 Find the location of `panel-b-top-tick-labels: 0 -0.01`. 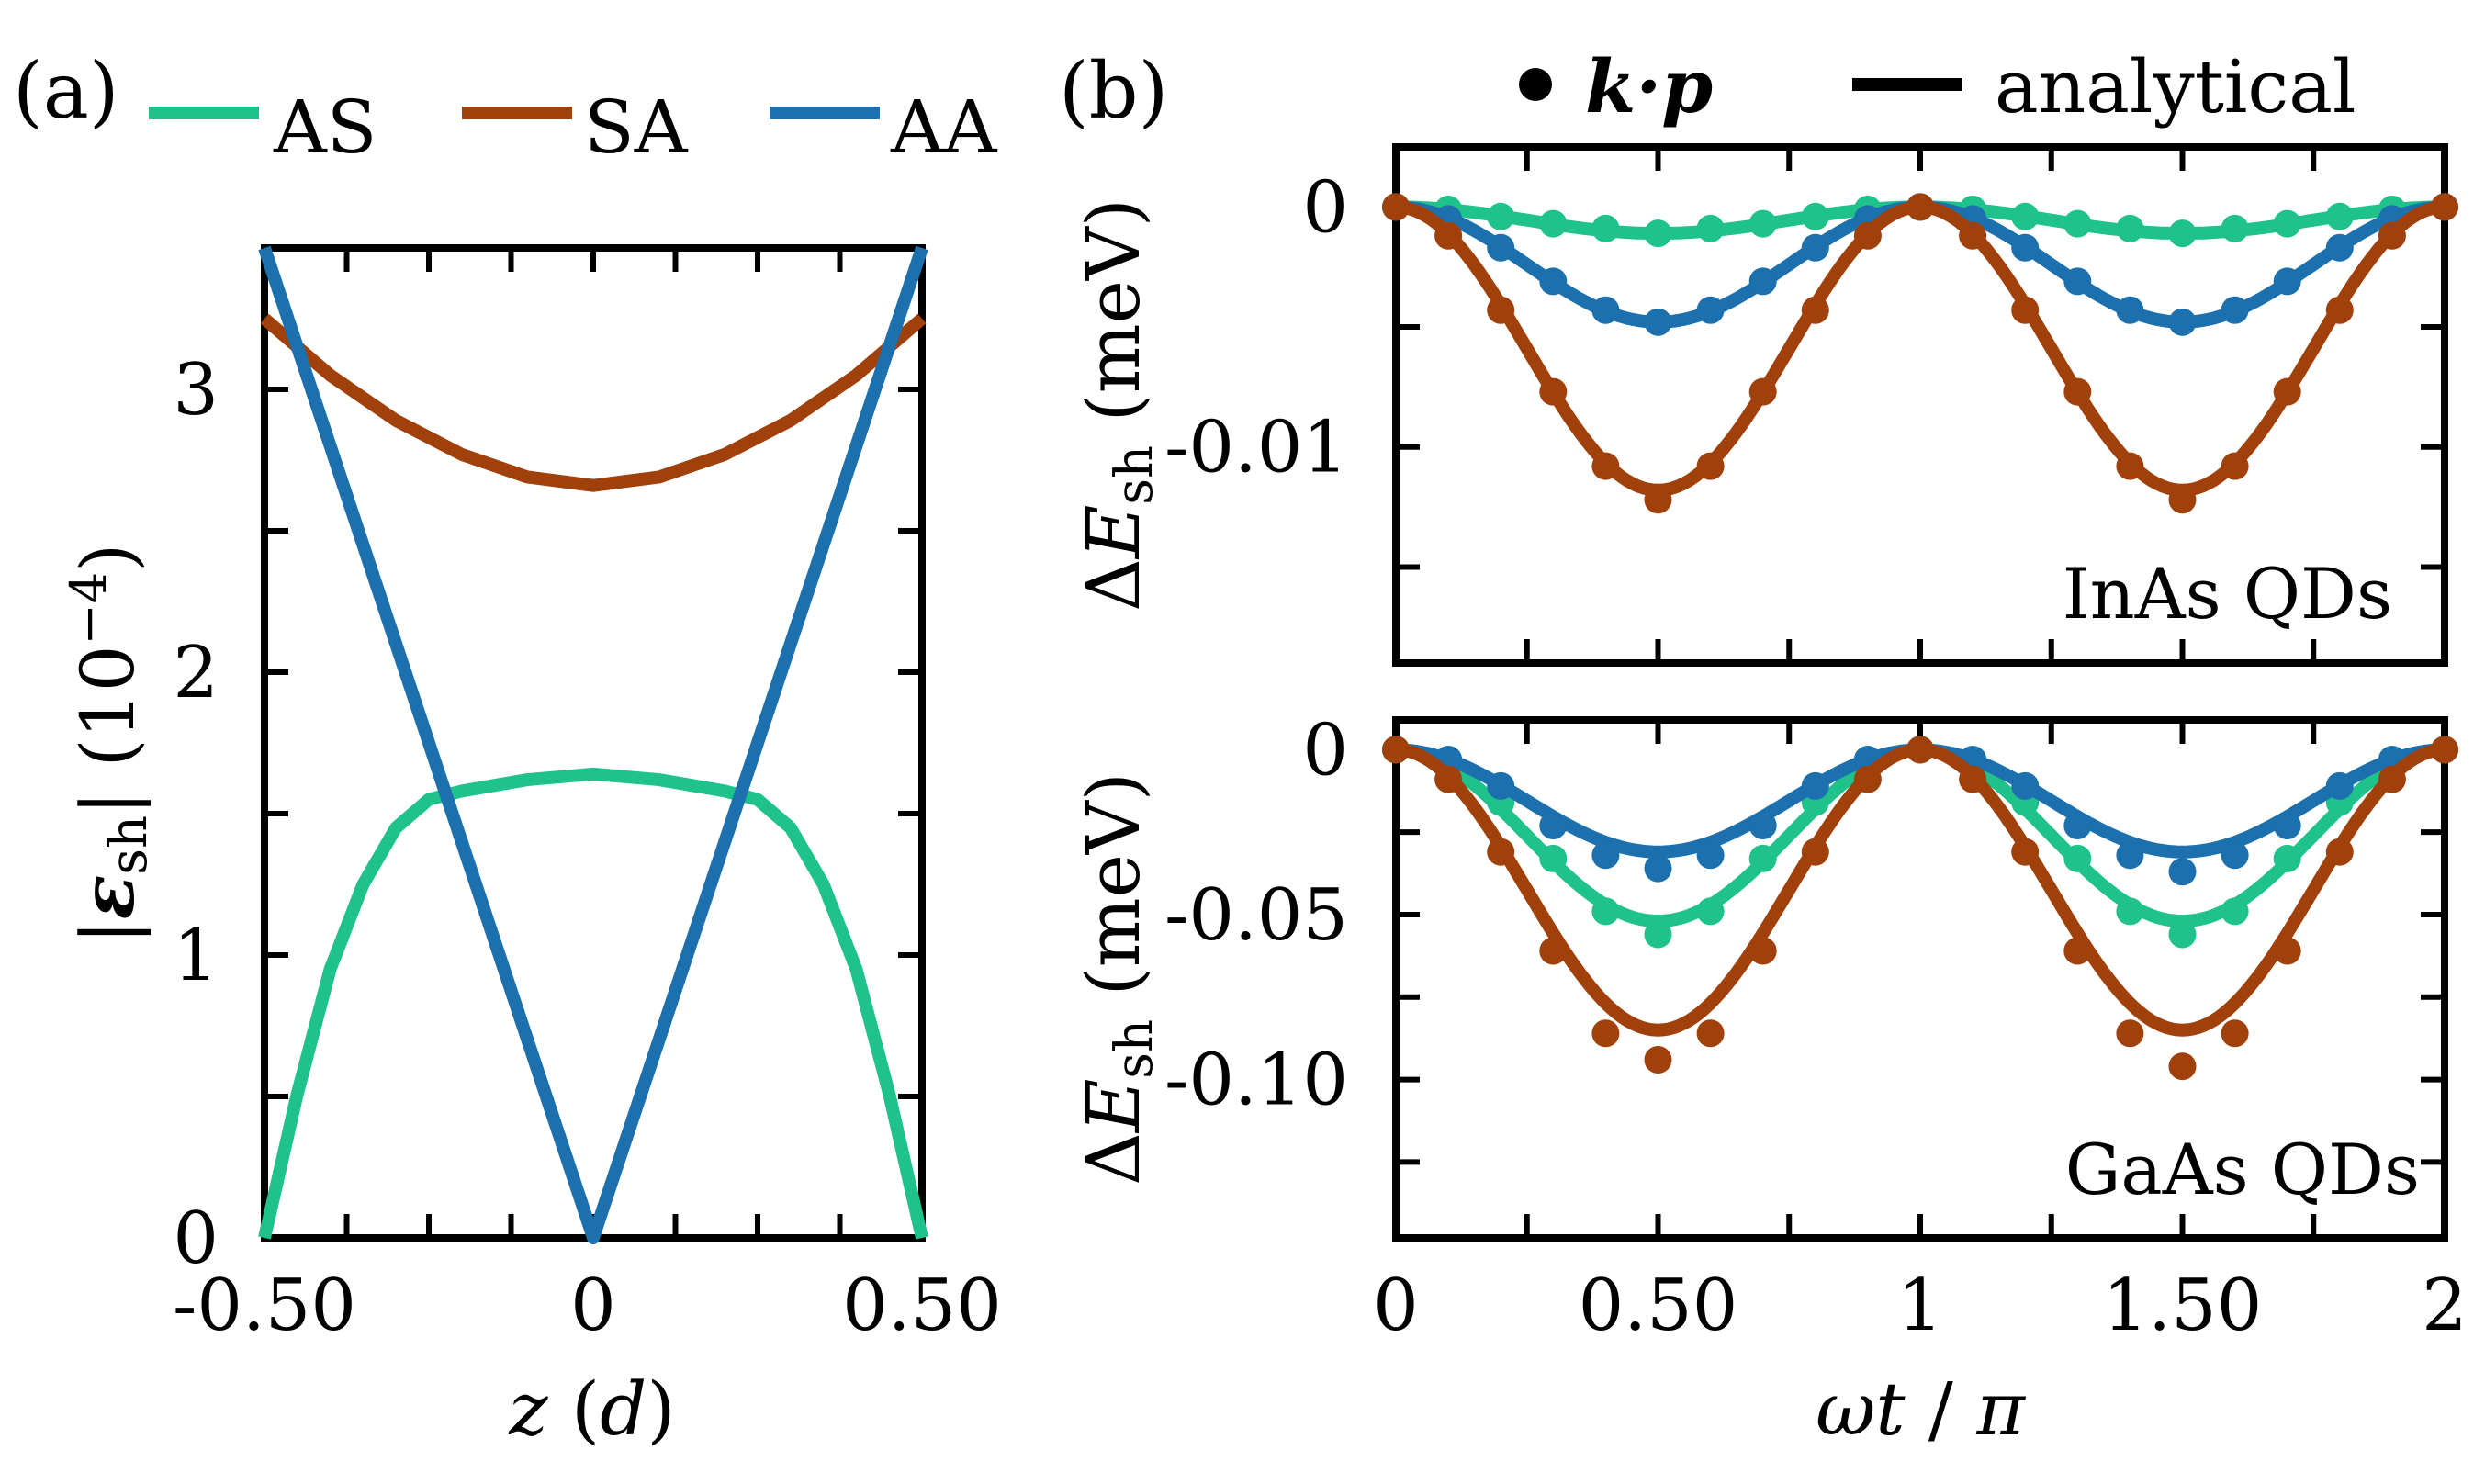

panel-b-top-tick-labels: 0 -0.01 is located at coordinates (1256, 327).